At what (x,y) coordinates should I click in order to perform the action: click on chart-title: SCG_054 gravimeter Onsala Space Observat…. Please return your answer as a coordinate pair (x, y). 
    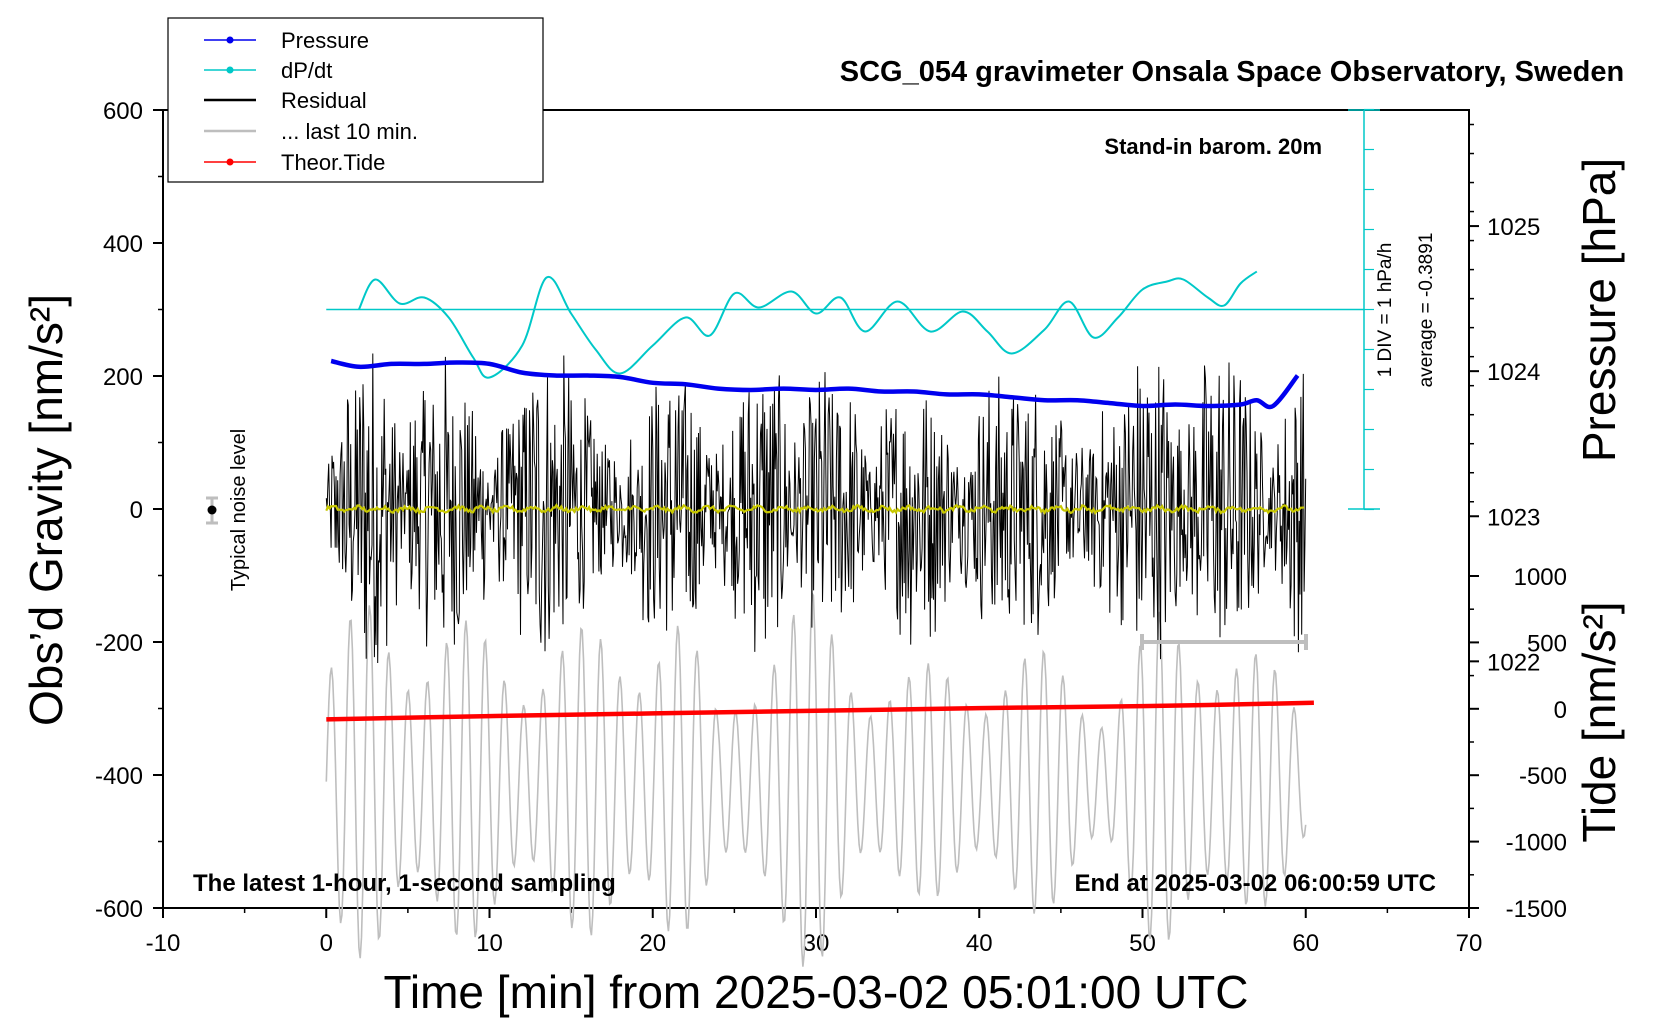
    Looking at the image, I should click on (1232, 72).